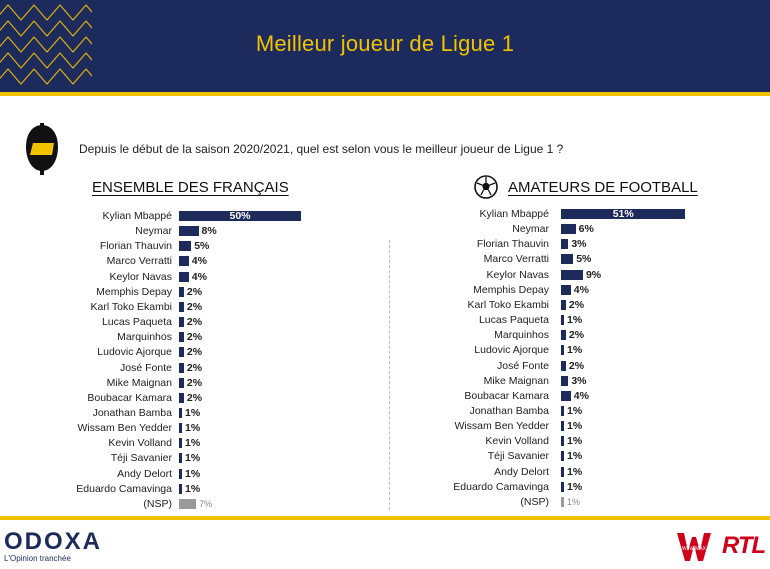 The height and width of the screenshot is (569, 770). I want to click on category-label: Wissam Ben Yedder, so click(501, 426).